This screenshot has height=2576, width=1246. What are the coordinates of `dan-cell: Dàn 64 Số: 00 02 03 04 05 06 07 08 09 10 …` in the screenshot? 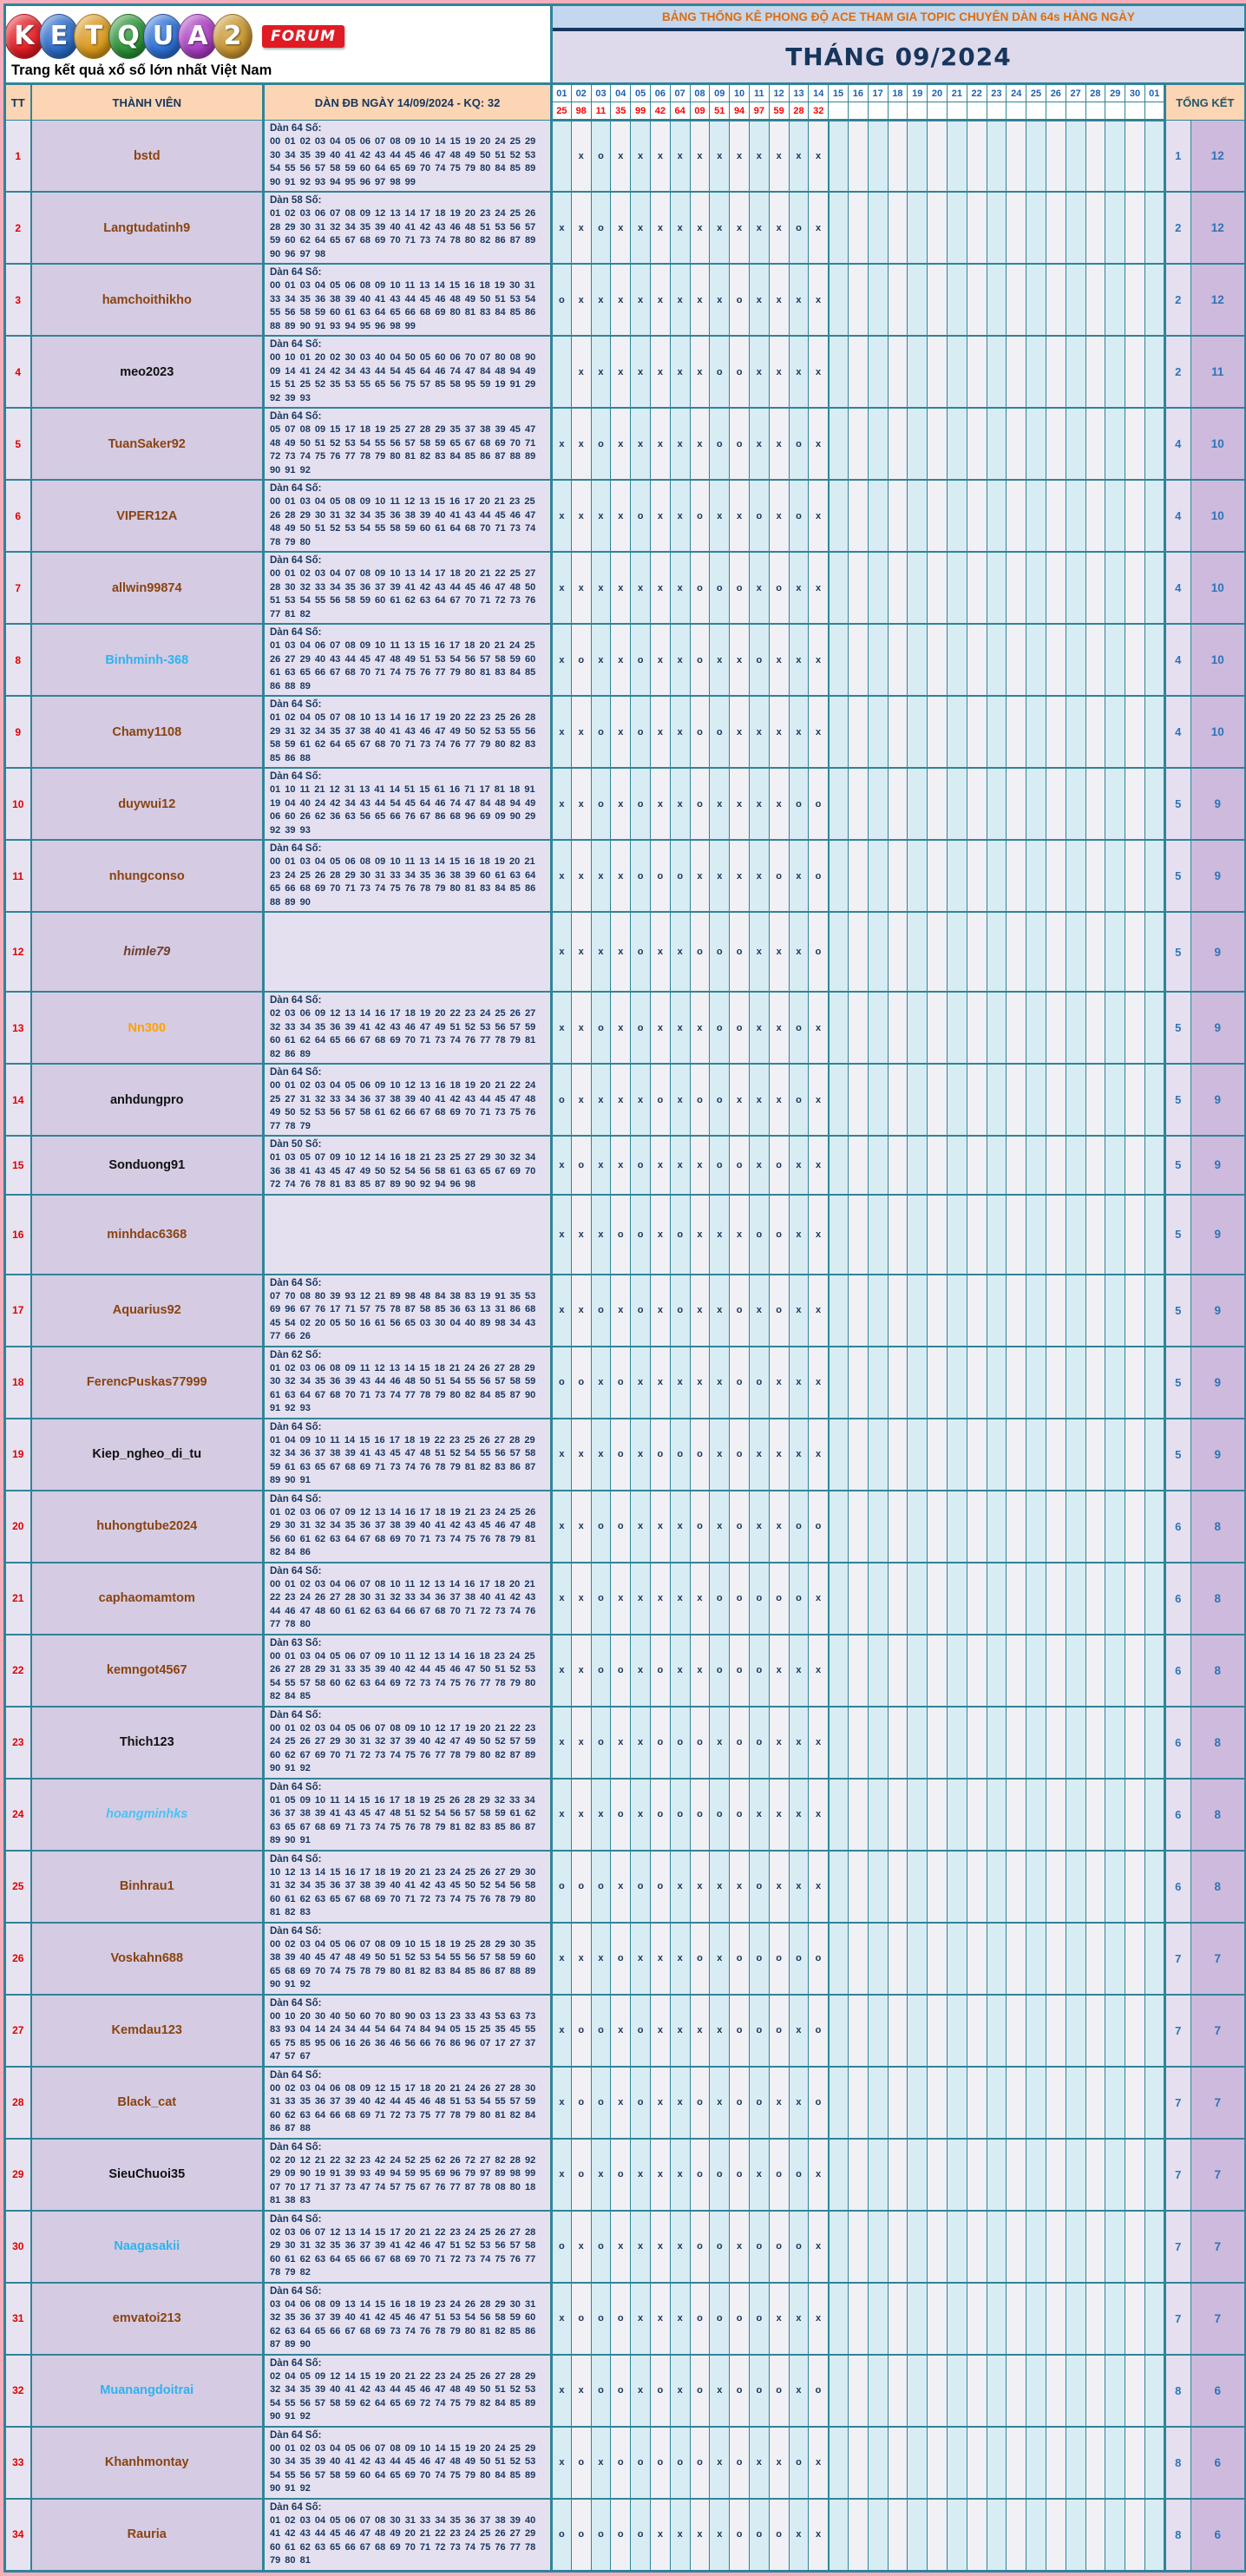 It's located at (408, 1958).